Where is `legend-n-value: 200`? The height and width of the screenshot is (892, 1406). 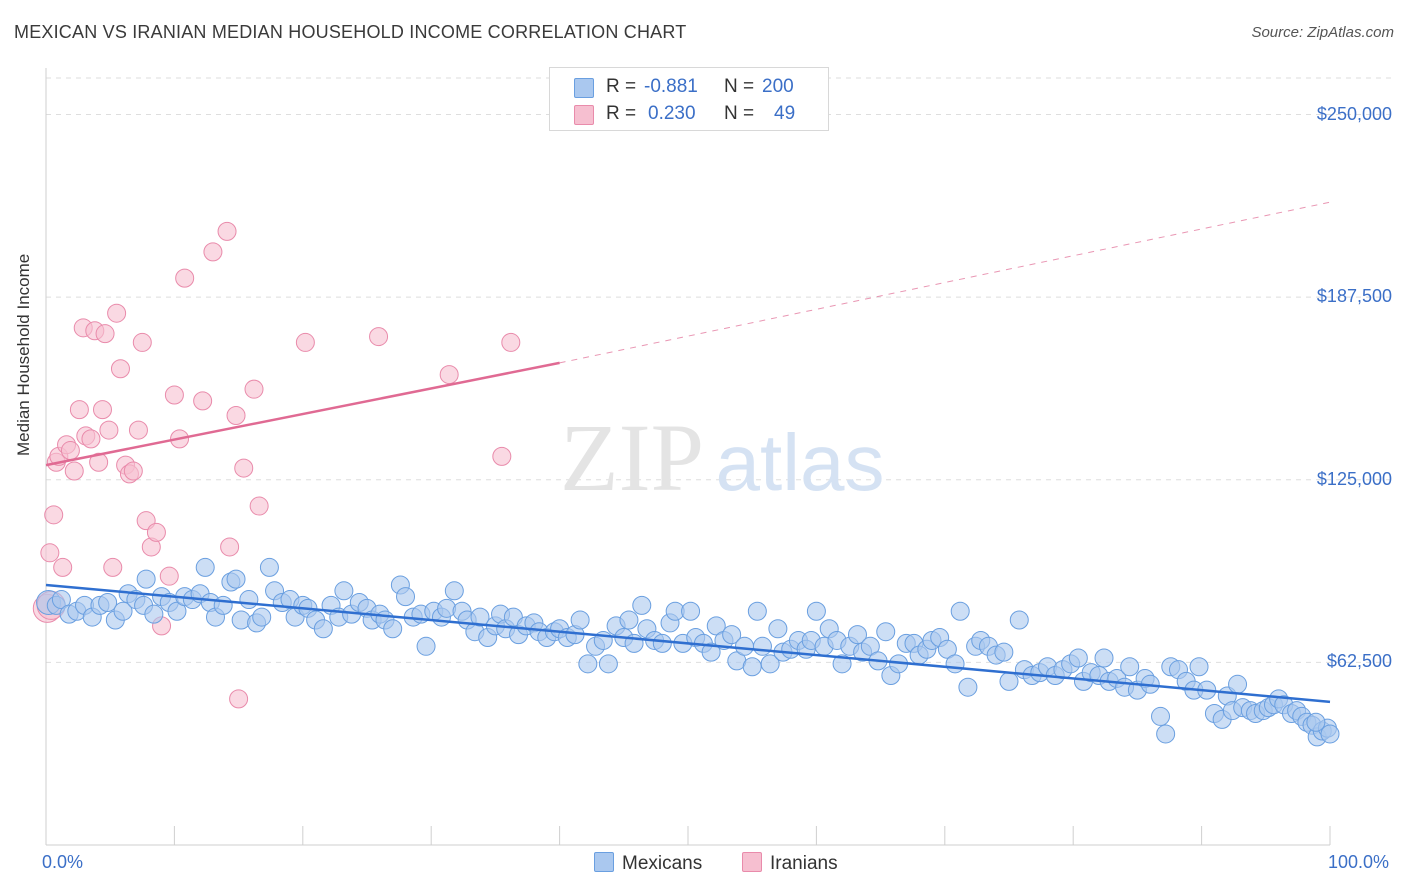 legend-n-value: 200 is located at coordinates (778, 86).